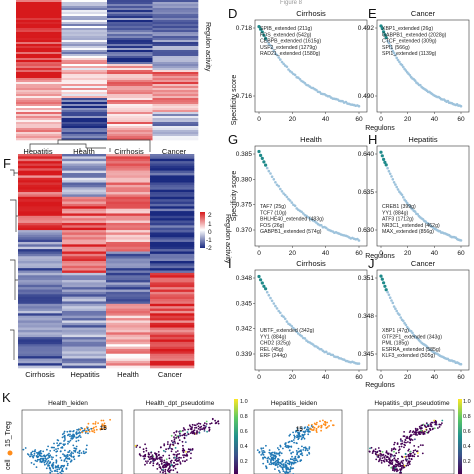 The width and height of the screenshot is (474, 474). Describe the element at coordinates (244, 303) in the screenshot. I see `y-tick-label: 0.345` at that location.